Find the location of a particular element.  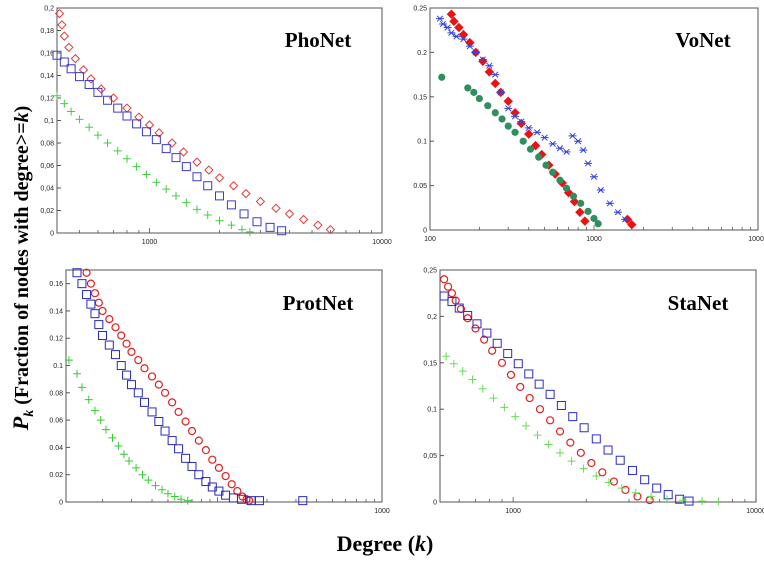

x-tick-label: 100 is located at coordinates (430, 239).